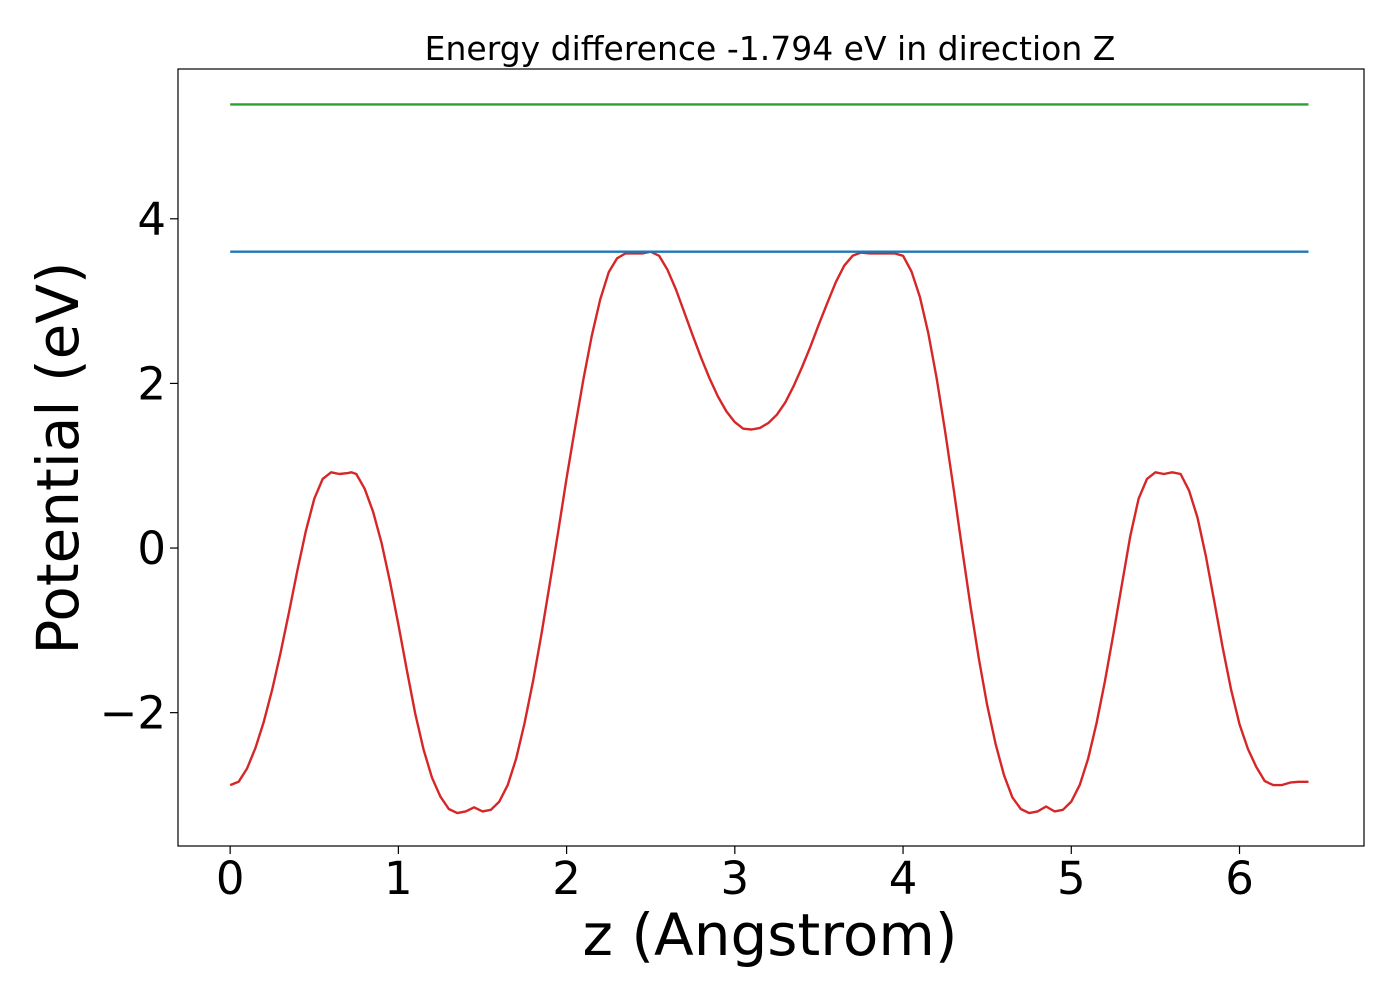 Image resolution: width=1400 pixels, height=1000 pixels. What do you see at coordinates (151, 548) in the screenshot?
I see `y-tick-label: 0` at bounding box center [151, 548].